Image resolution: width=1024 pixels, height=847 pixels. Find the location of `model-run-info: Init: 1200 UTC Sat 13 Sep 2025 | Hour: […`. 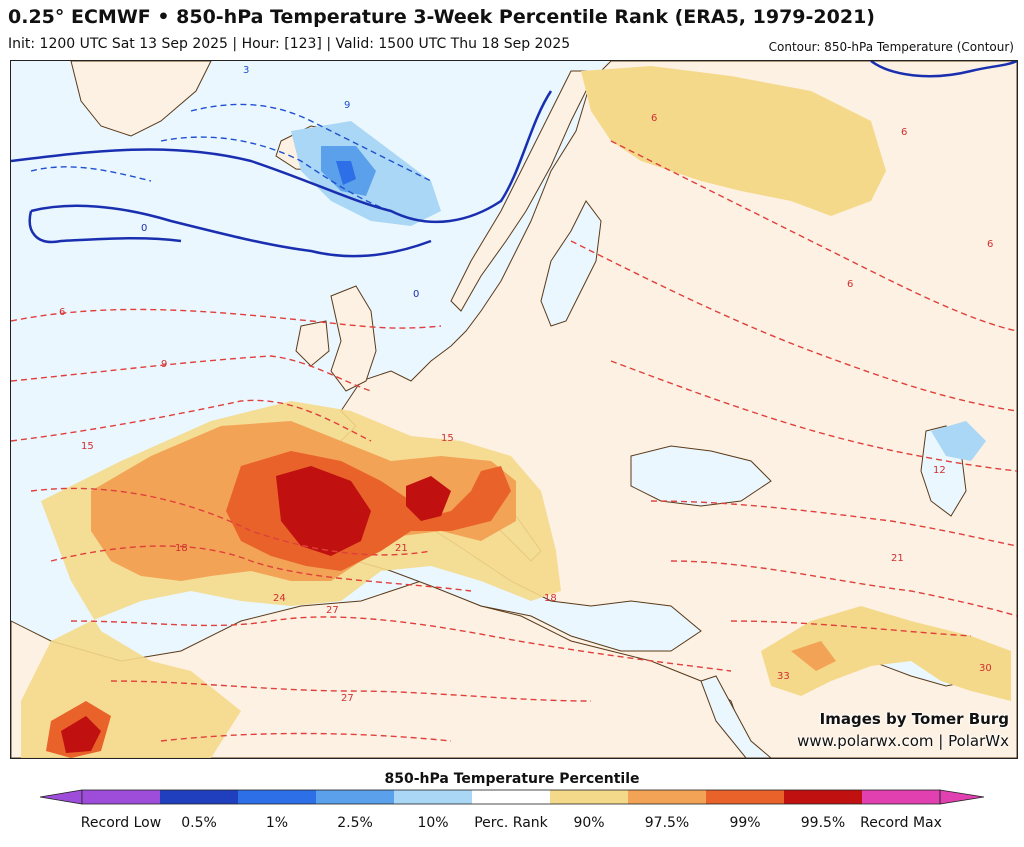

model-run-info: Init: 1200 UTC Sat 13 Sep 2025 | Hour: [… is located at coordinates (289, 44).